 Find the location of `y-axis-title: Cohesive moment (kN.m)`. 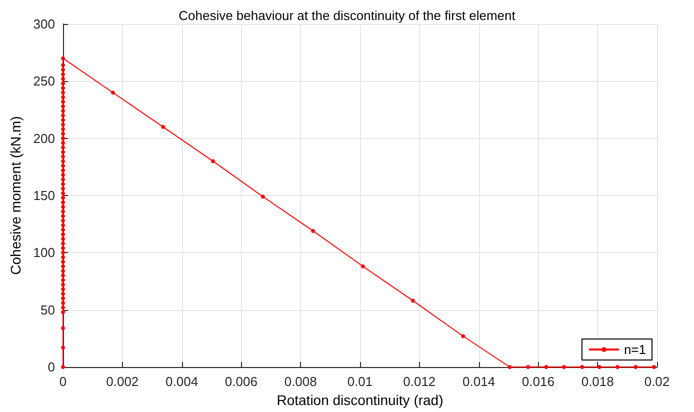

y-axis-title: Cohesive moment (kN.m) is located at coordinates (15, 195).